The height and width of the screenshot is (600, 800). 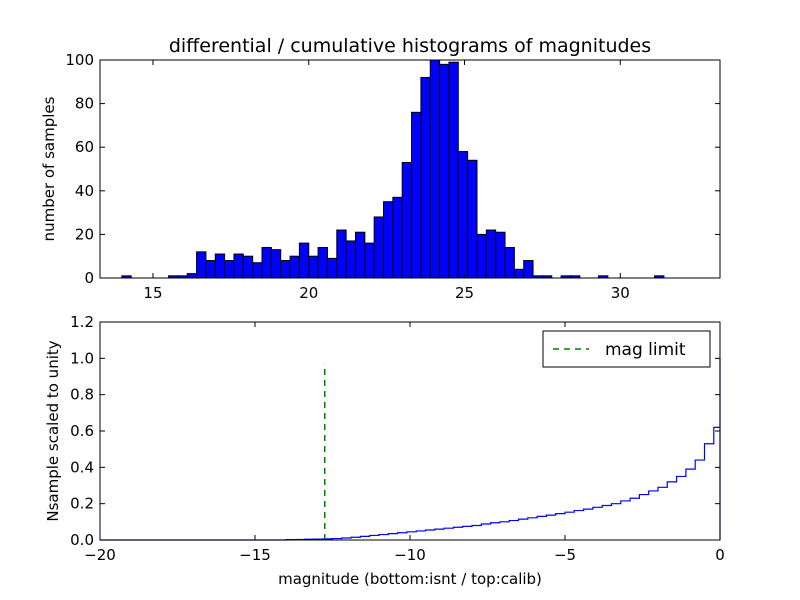 I want to click on legend-mag-limit-label: mag limit, so click(x=645, y=350).